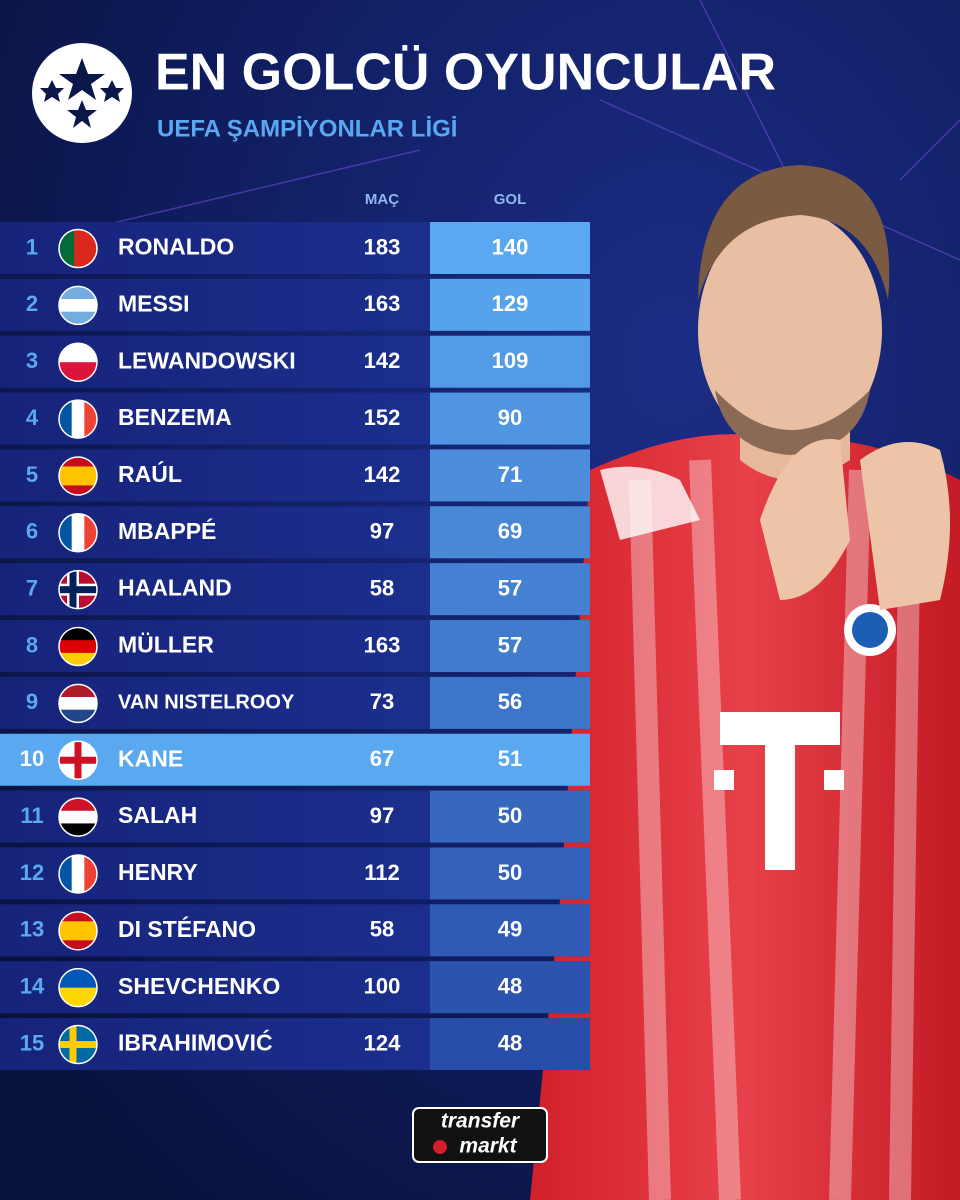 The image size is (960, 1200). What do you see at coordinates (175, 588) in the screenshot?
I see `player-name: HAALAND` at bounding box center [175, 588].